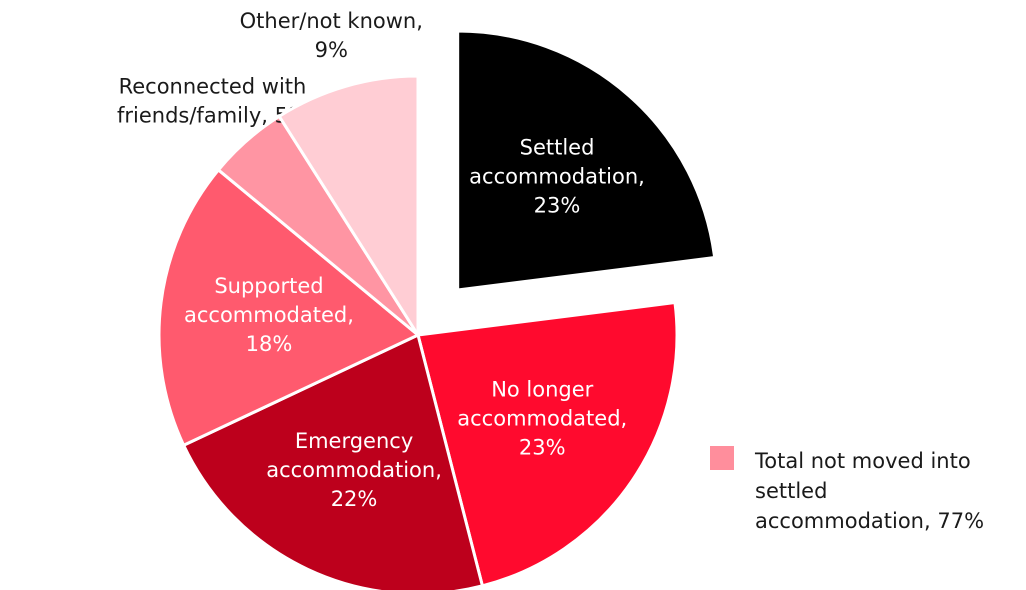  I want to click on slice-label: Supported, so click(268, 286).